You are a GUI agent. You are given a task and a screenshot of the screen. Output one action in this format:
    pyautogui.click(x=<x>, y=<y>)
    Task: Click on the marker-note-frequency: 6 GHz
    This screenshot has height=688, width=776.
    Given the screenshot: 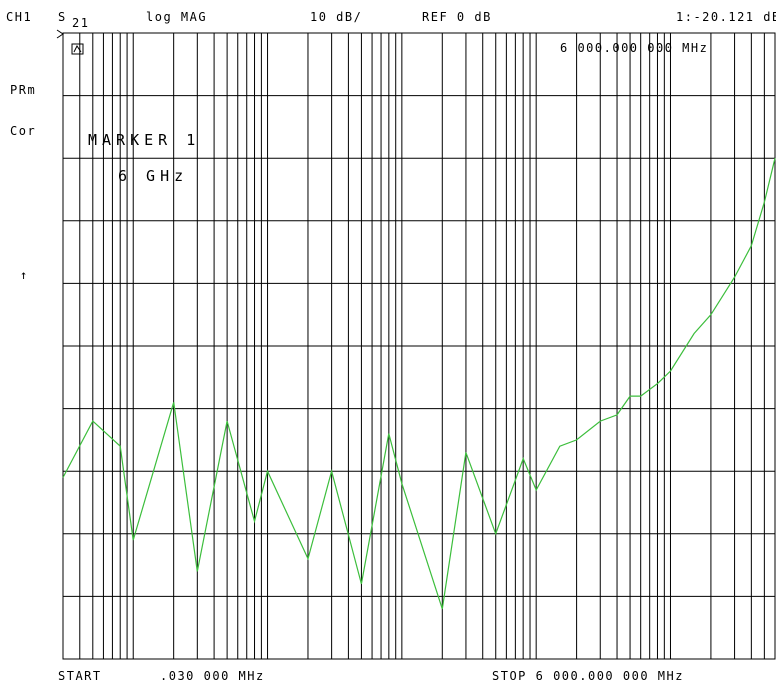 What is the action you would take?
    pyautogui.click(x=153, y=176)
    